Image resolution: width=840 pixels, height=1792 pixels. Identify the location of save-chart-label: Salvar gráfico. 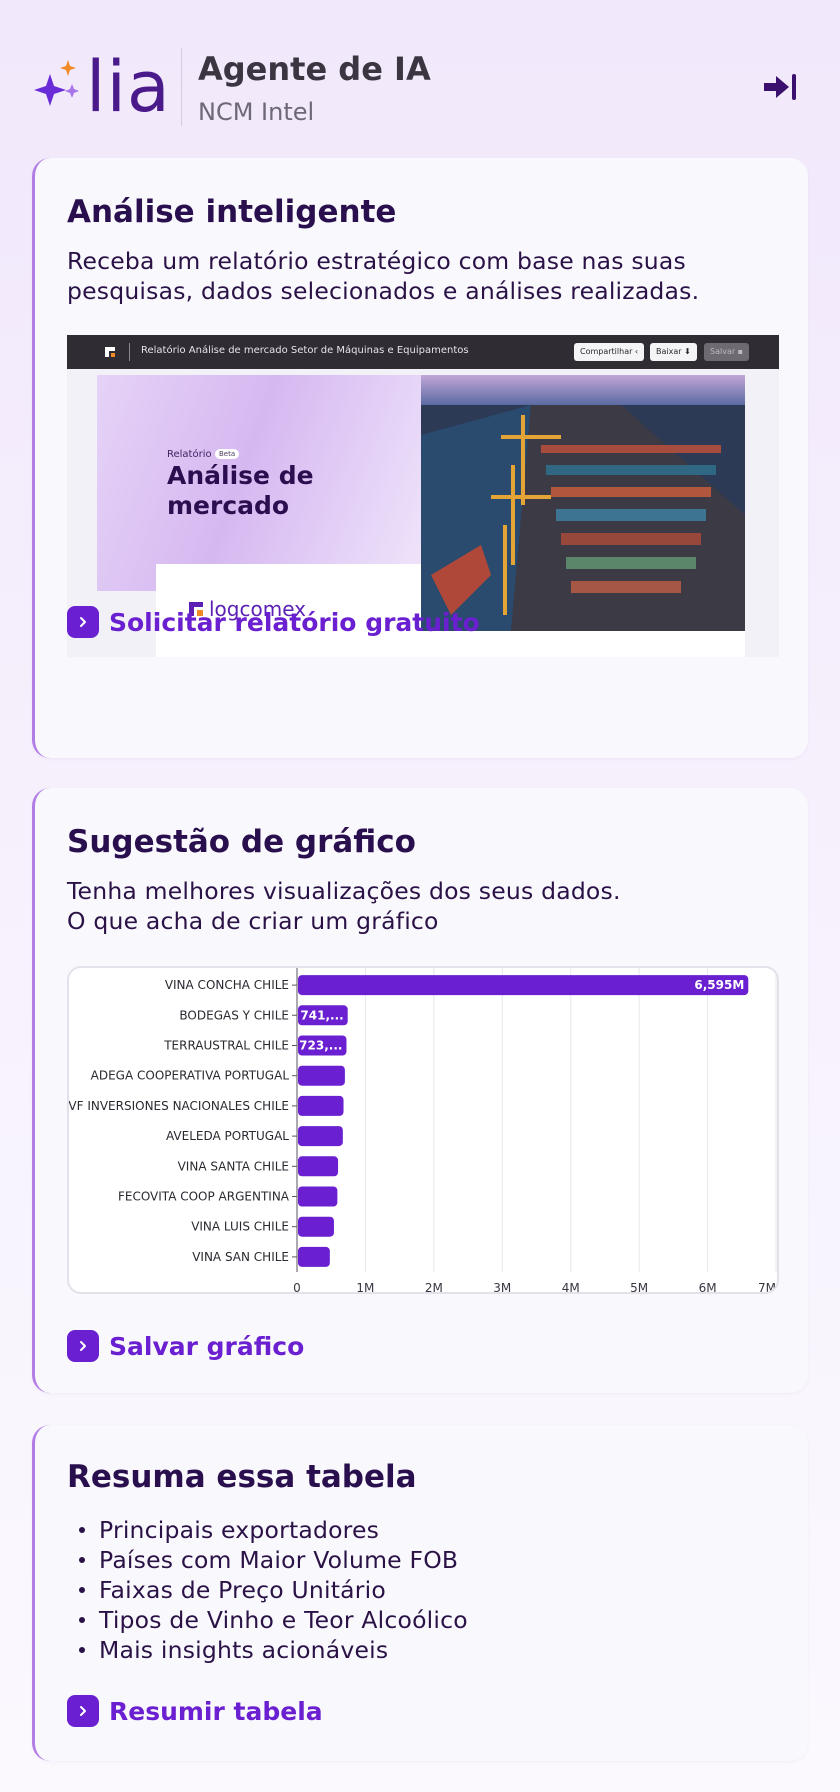
(207, 1346).